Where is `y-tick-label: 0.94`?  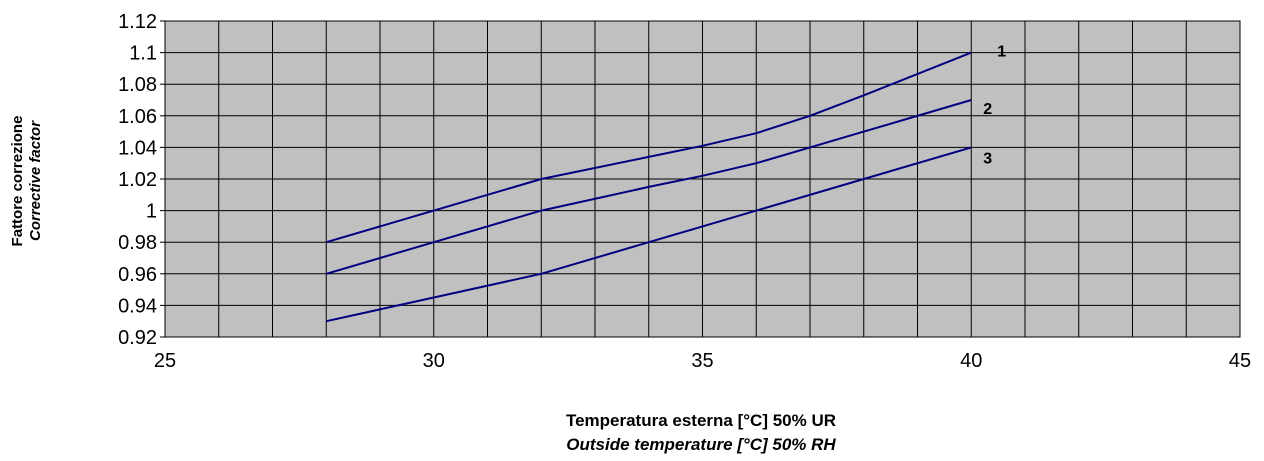 y-tick-label: 0.94 is located at coordinates (137, 306).